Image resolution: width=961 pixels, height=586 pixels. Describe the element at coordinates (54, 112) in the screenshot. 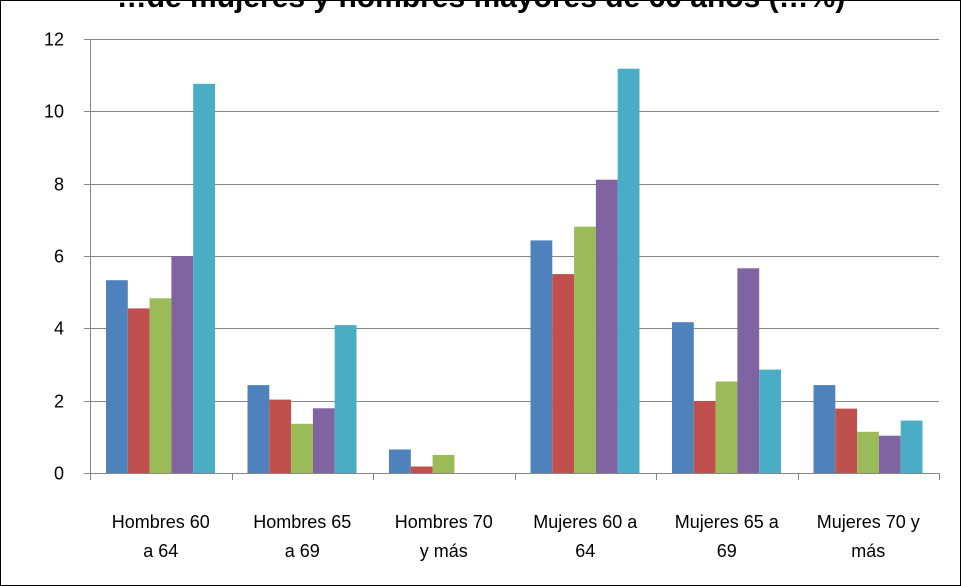

I see `y-tick-label: 10` at that location.